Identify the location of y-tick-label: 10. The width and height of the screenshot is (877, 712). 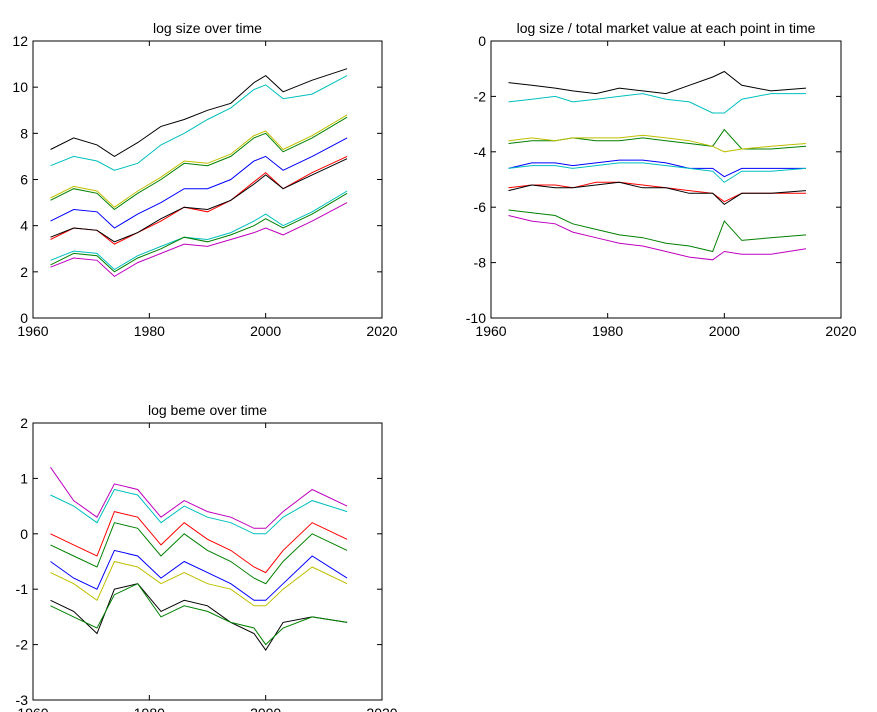
(20, 87).